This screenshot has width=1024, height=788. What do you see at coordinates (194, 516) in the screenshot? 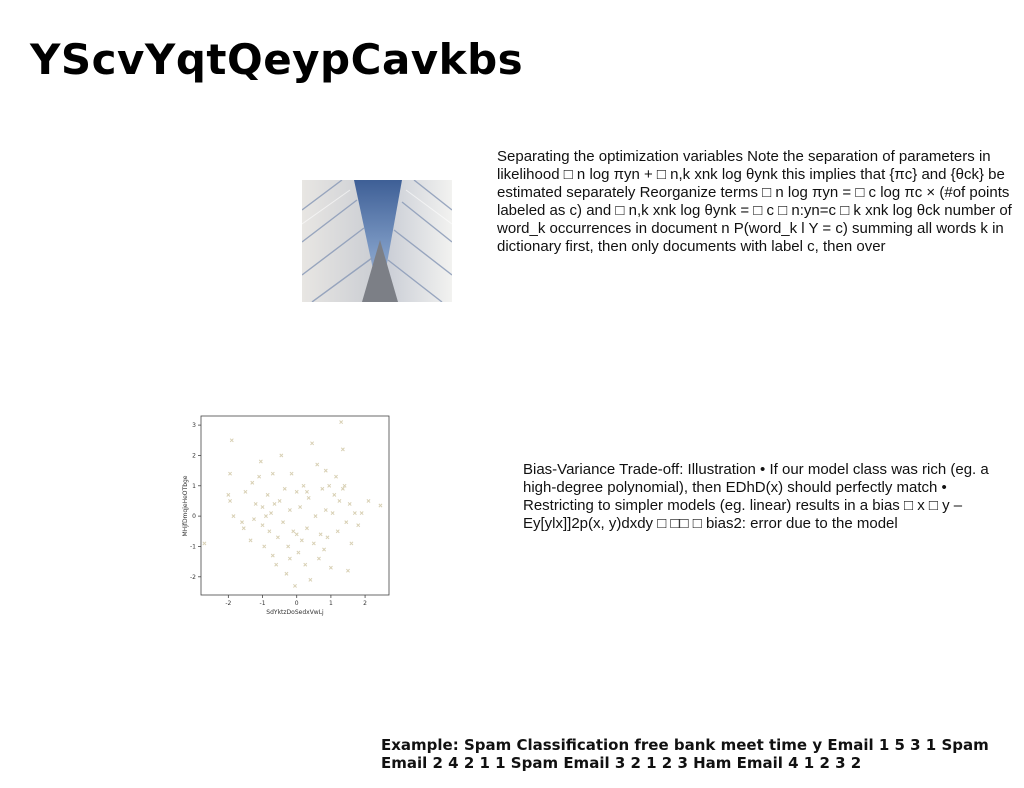
I see `y-tick-label: 0` at bounding box center [194, 516].